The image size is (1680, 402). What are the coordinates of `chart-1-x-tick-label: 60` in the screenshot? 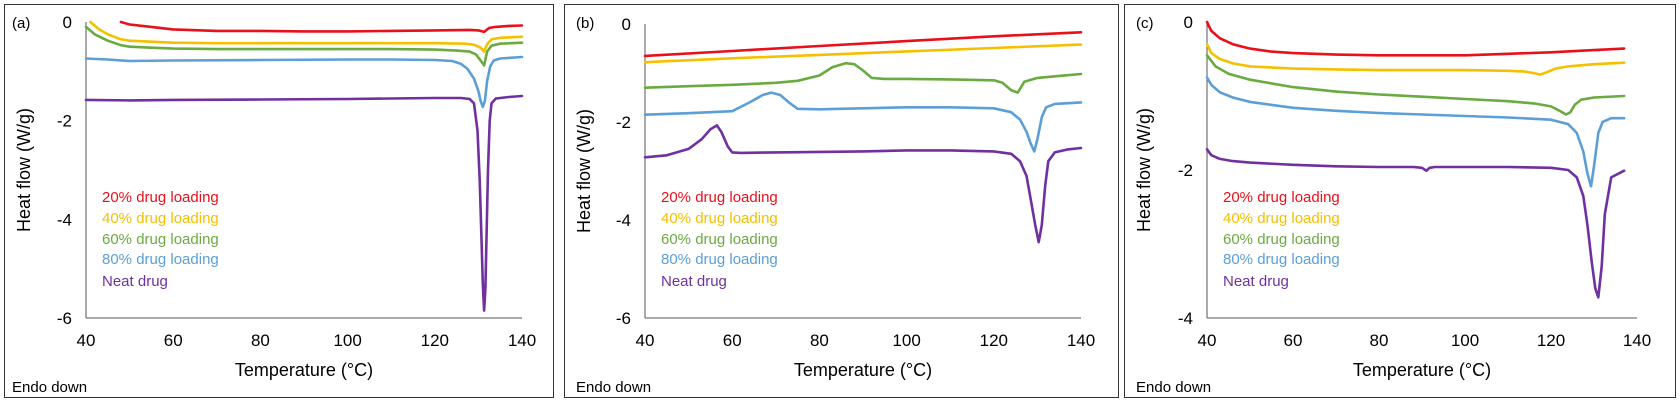 It's located at (173, 340).